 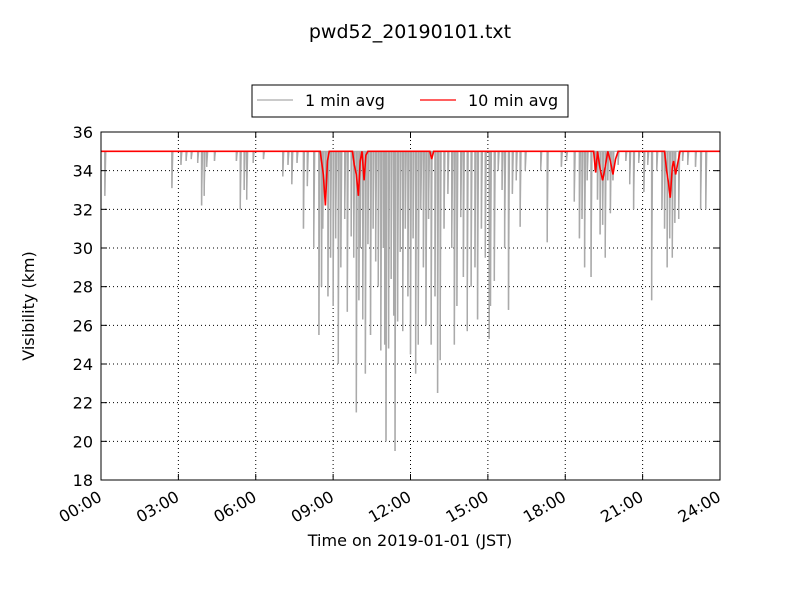 What do you see at coordinates (83, 171) in the screenshot?
I see `y-tick-label: 34` at bounding box center [83, 171].